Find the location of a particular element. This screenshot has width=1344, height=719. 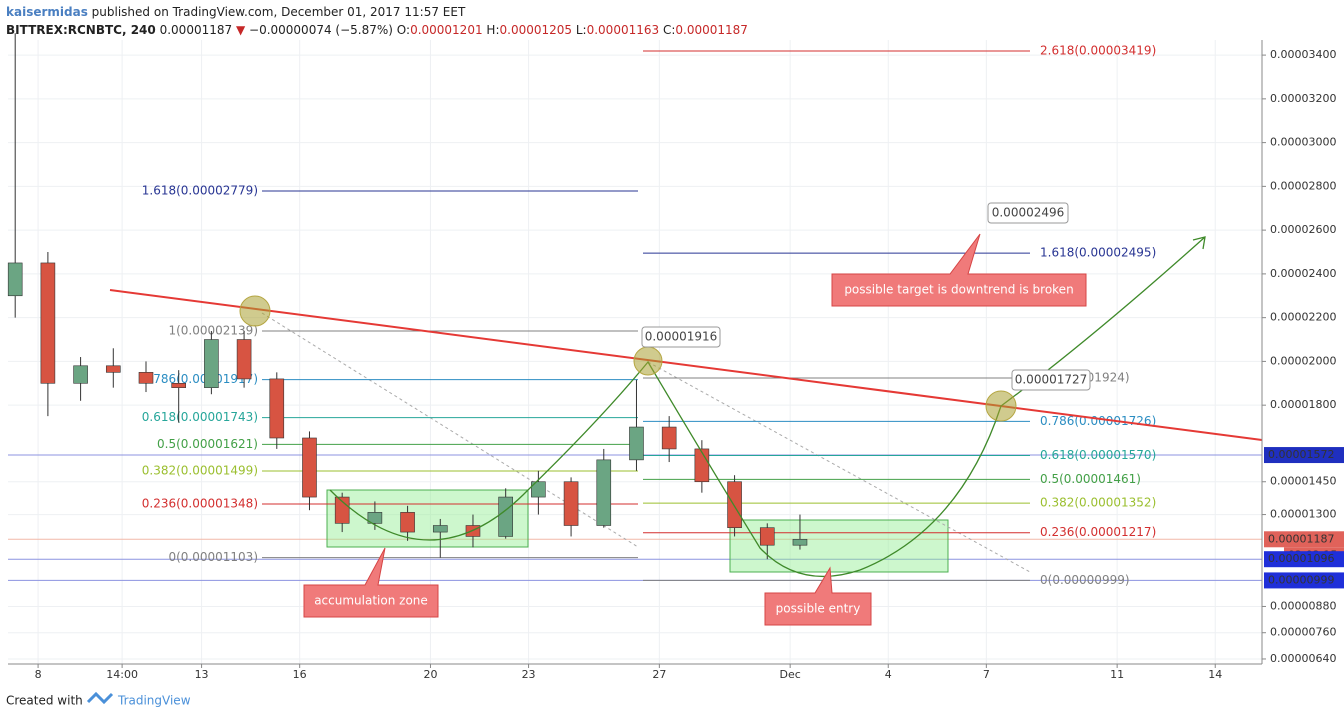

x-tick-label: 20 is located at coordinates (430, 674).